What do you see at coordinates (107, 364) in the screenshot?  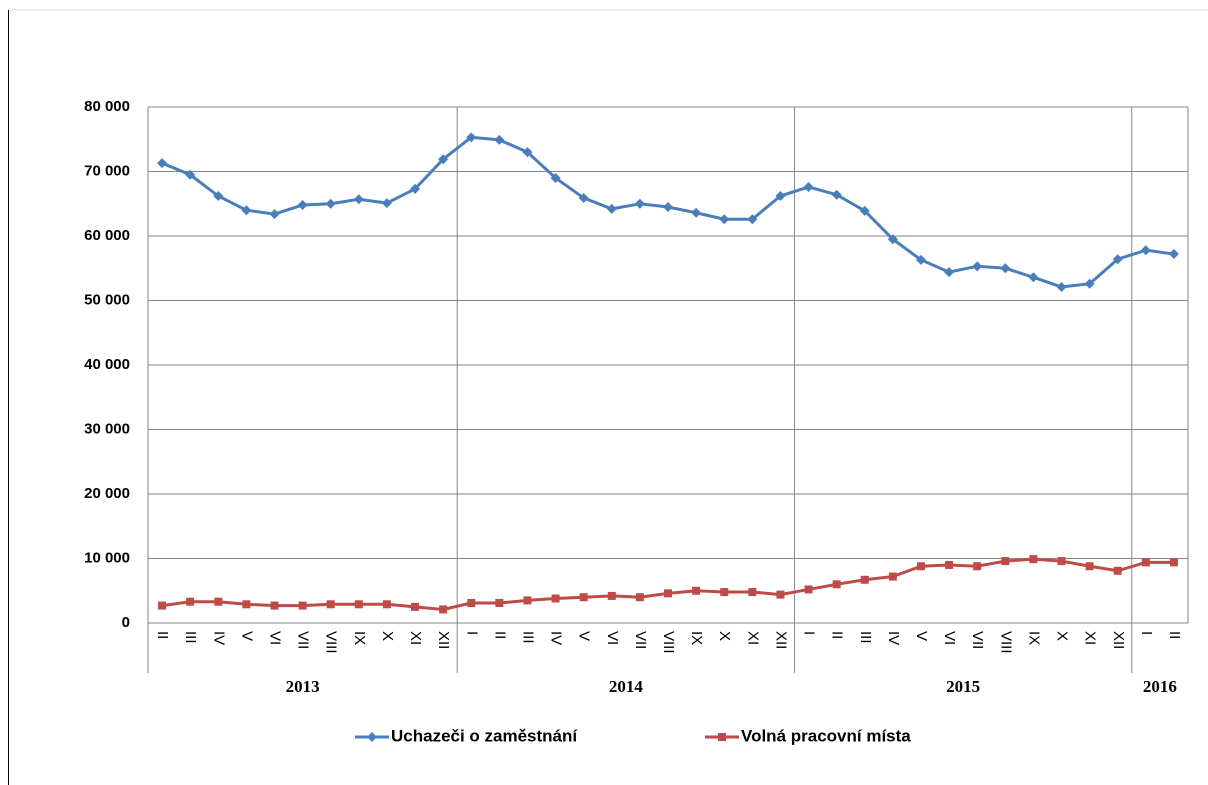 I see `y-tick-label: 40 000` at bounding box center [107, 364].